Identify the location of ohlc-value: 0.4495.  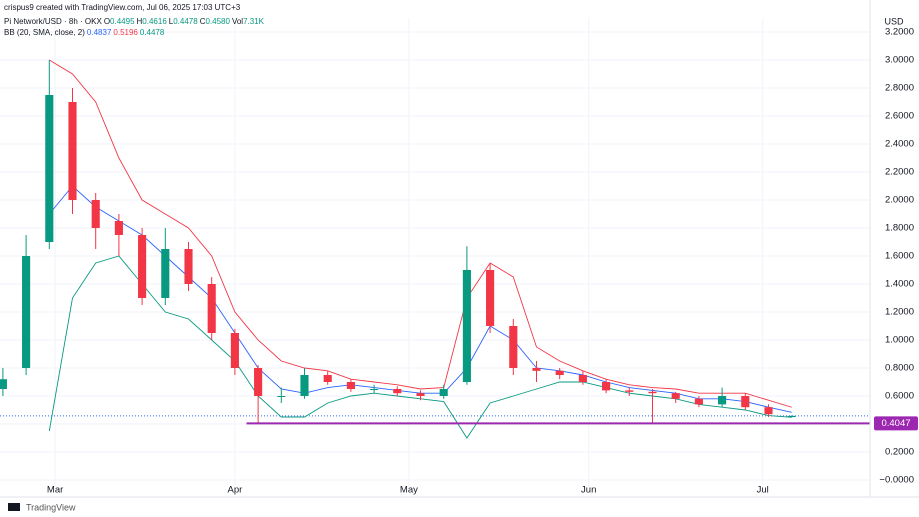
(122, 21).